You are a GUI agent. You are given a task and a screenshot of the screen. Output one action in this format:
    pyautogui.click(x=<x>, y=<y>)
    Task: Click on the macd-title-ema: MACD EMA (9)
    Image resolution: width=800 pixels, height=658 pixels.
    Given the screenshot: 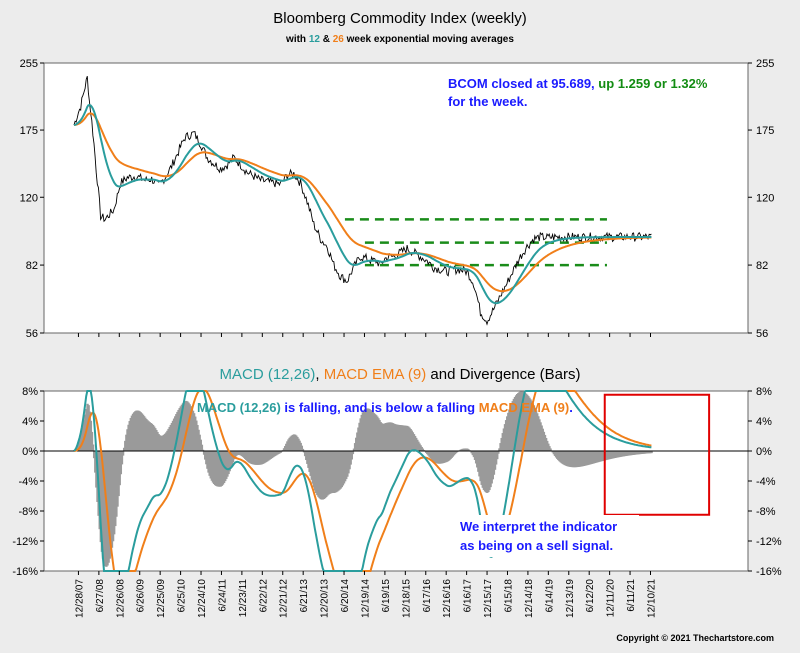 What is the action you would take?
    pyautogui.click(x=375, y=374)
    